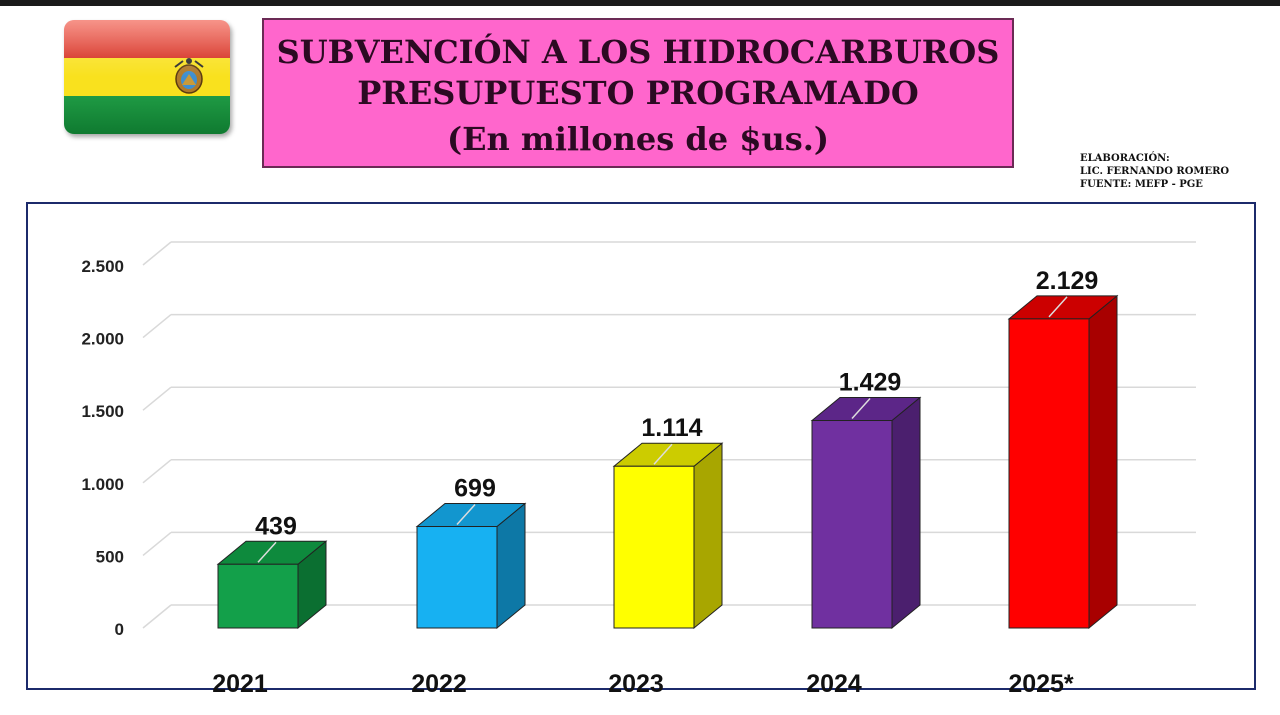 The width and height of the screenshot is (1280, 715). Describe the element at coordinates (457, 577) in the screenshot. I see `bar-2022` at that location.